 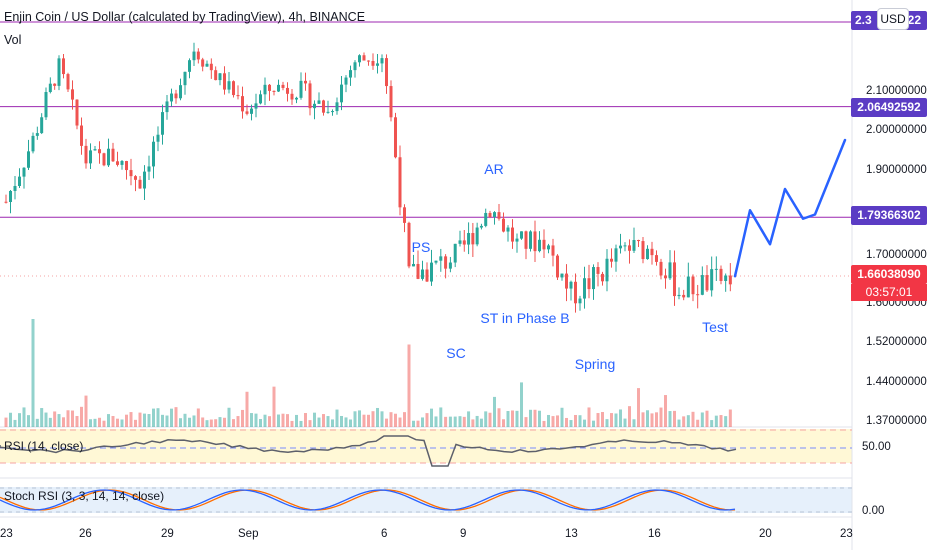 I want to click on projection-path, so click(x=790, y=208).